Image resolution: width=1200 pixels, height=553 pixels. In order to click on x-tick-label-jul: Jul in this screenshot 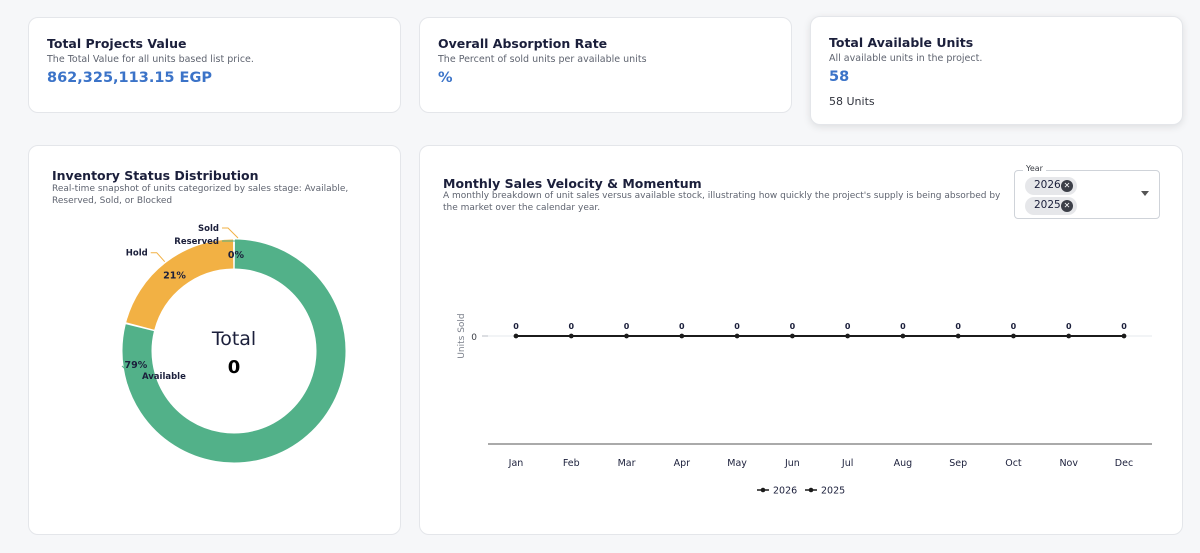, I will do `click(847, 463)`.